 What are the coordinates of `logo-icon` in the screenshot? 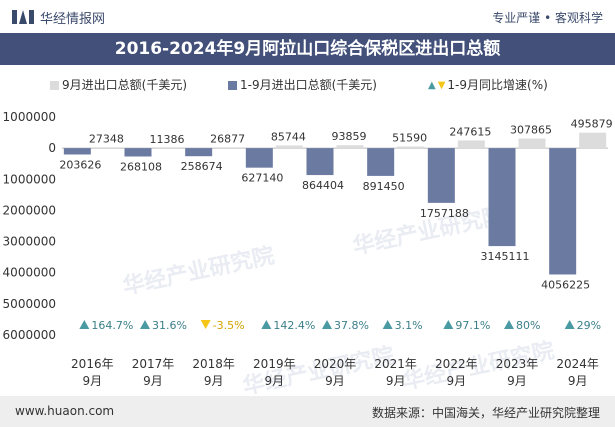 It's located at (23, 17).